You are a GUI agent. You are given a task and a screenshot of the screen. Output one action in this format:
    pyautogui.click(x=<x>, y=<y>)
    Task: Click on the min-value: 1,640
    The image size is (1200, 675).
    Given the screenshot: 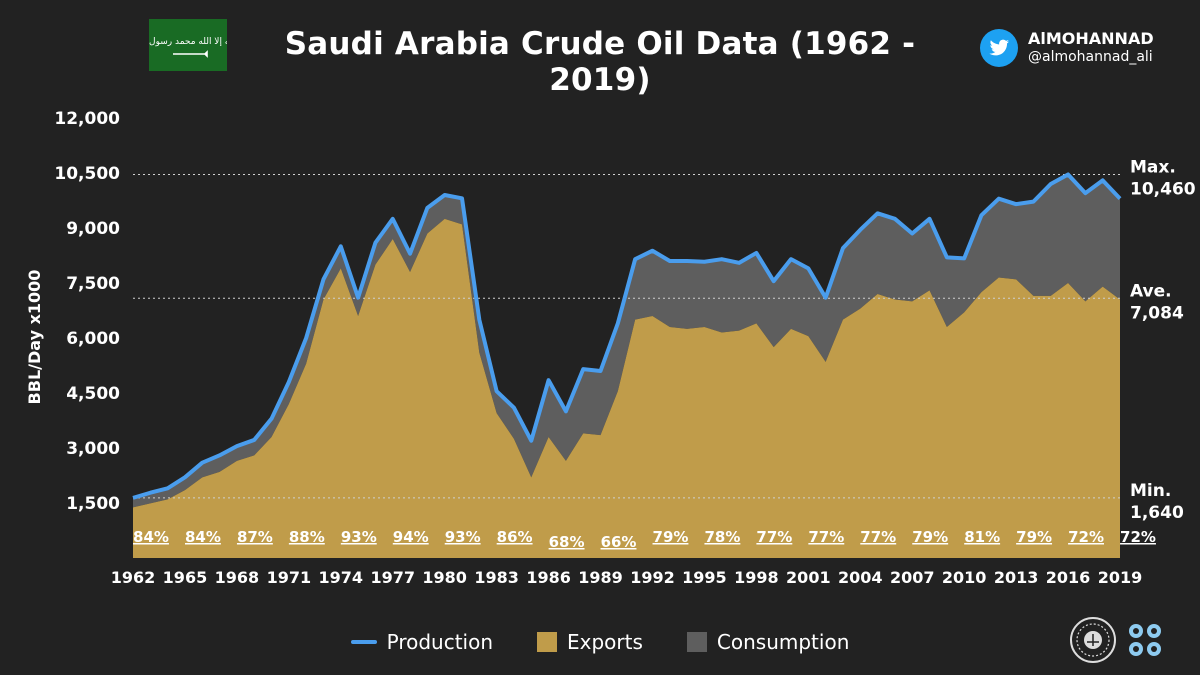 What is the action you would take?
    pyautogui.click(x=1157, y=513)
    